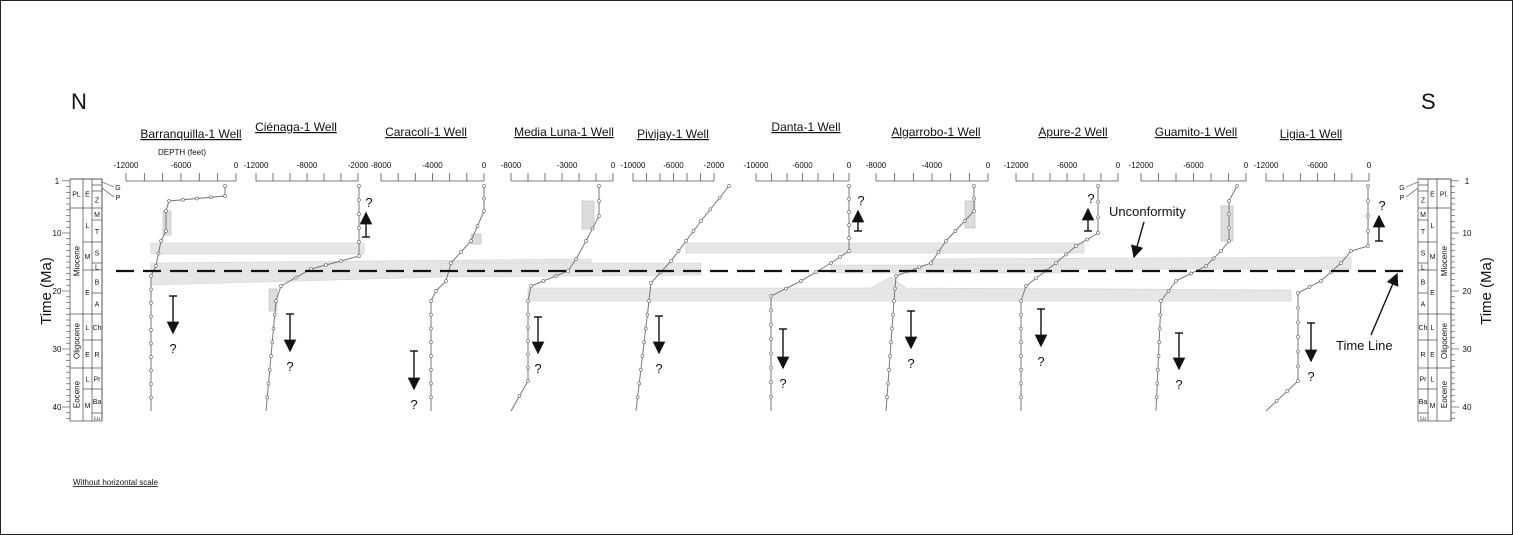 Image resolution: width=1513 pixels, height=535 pixels. What do you see at coordinates (1423, 201) in the screenshot?
I see `stage-label: Z` at bounding box center [1423, 201].